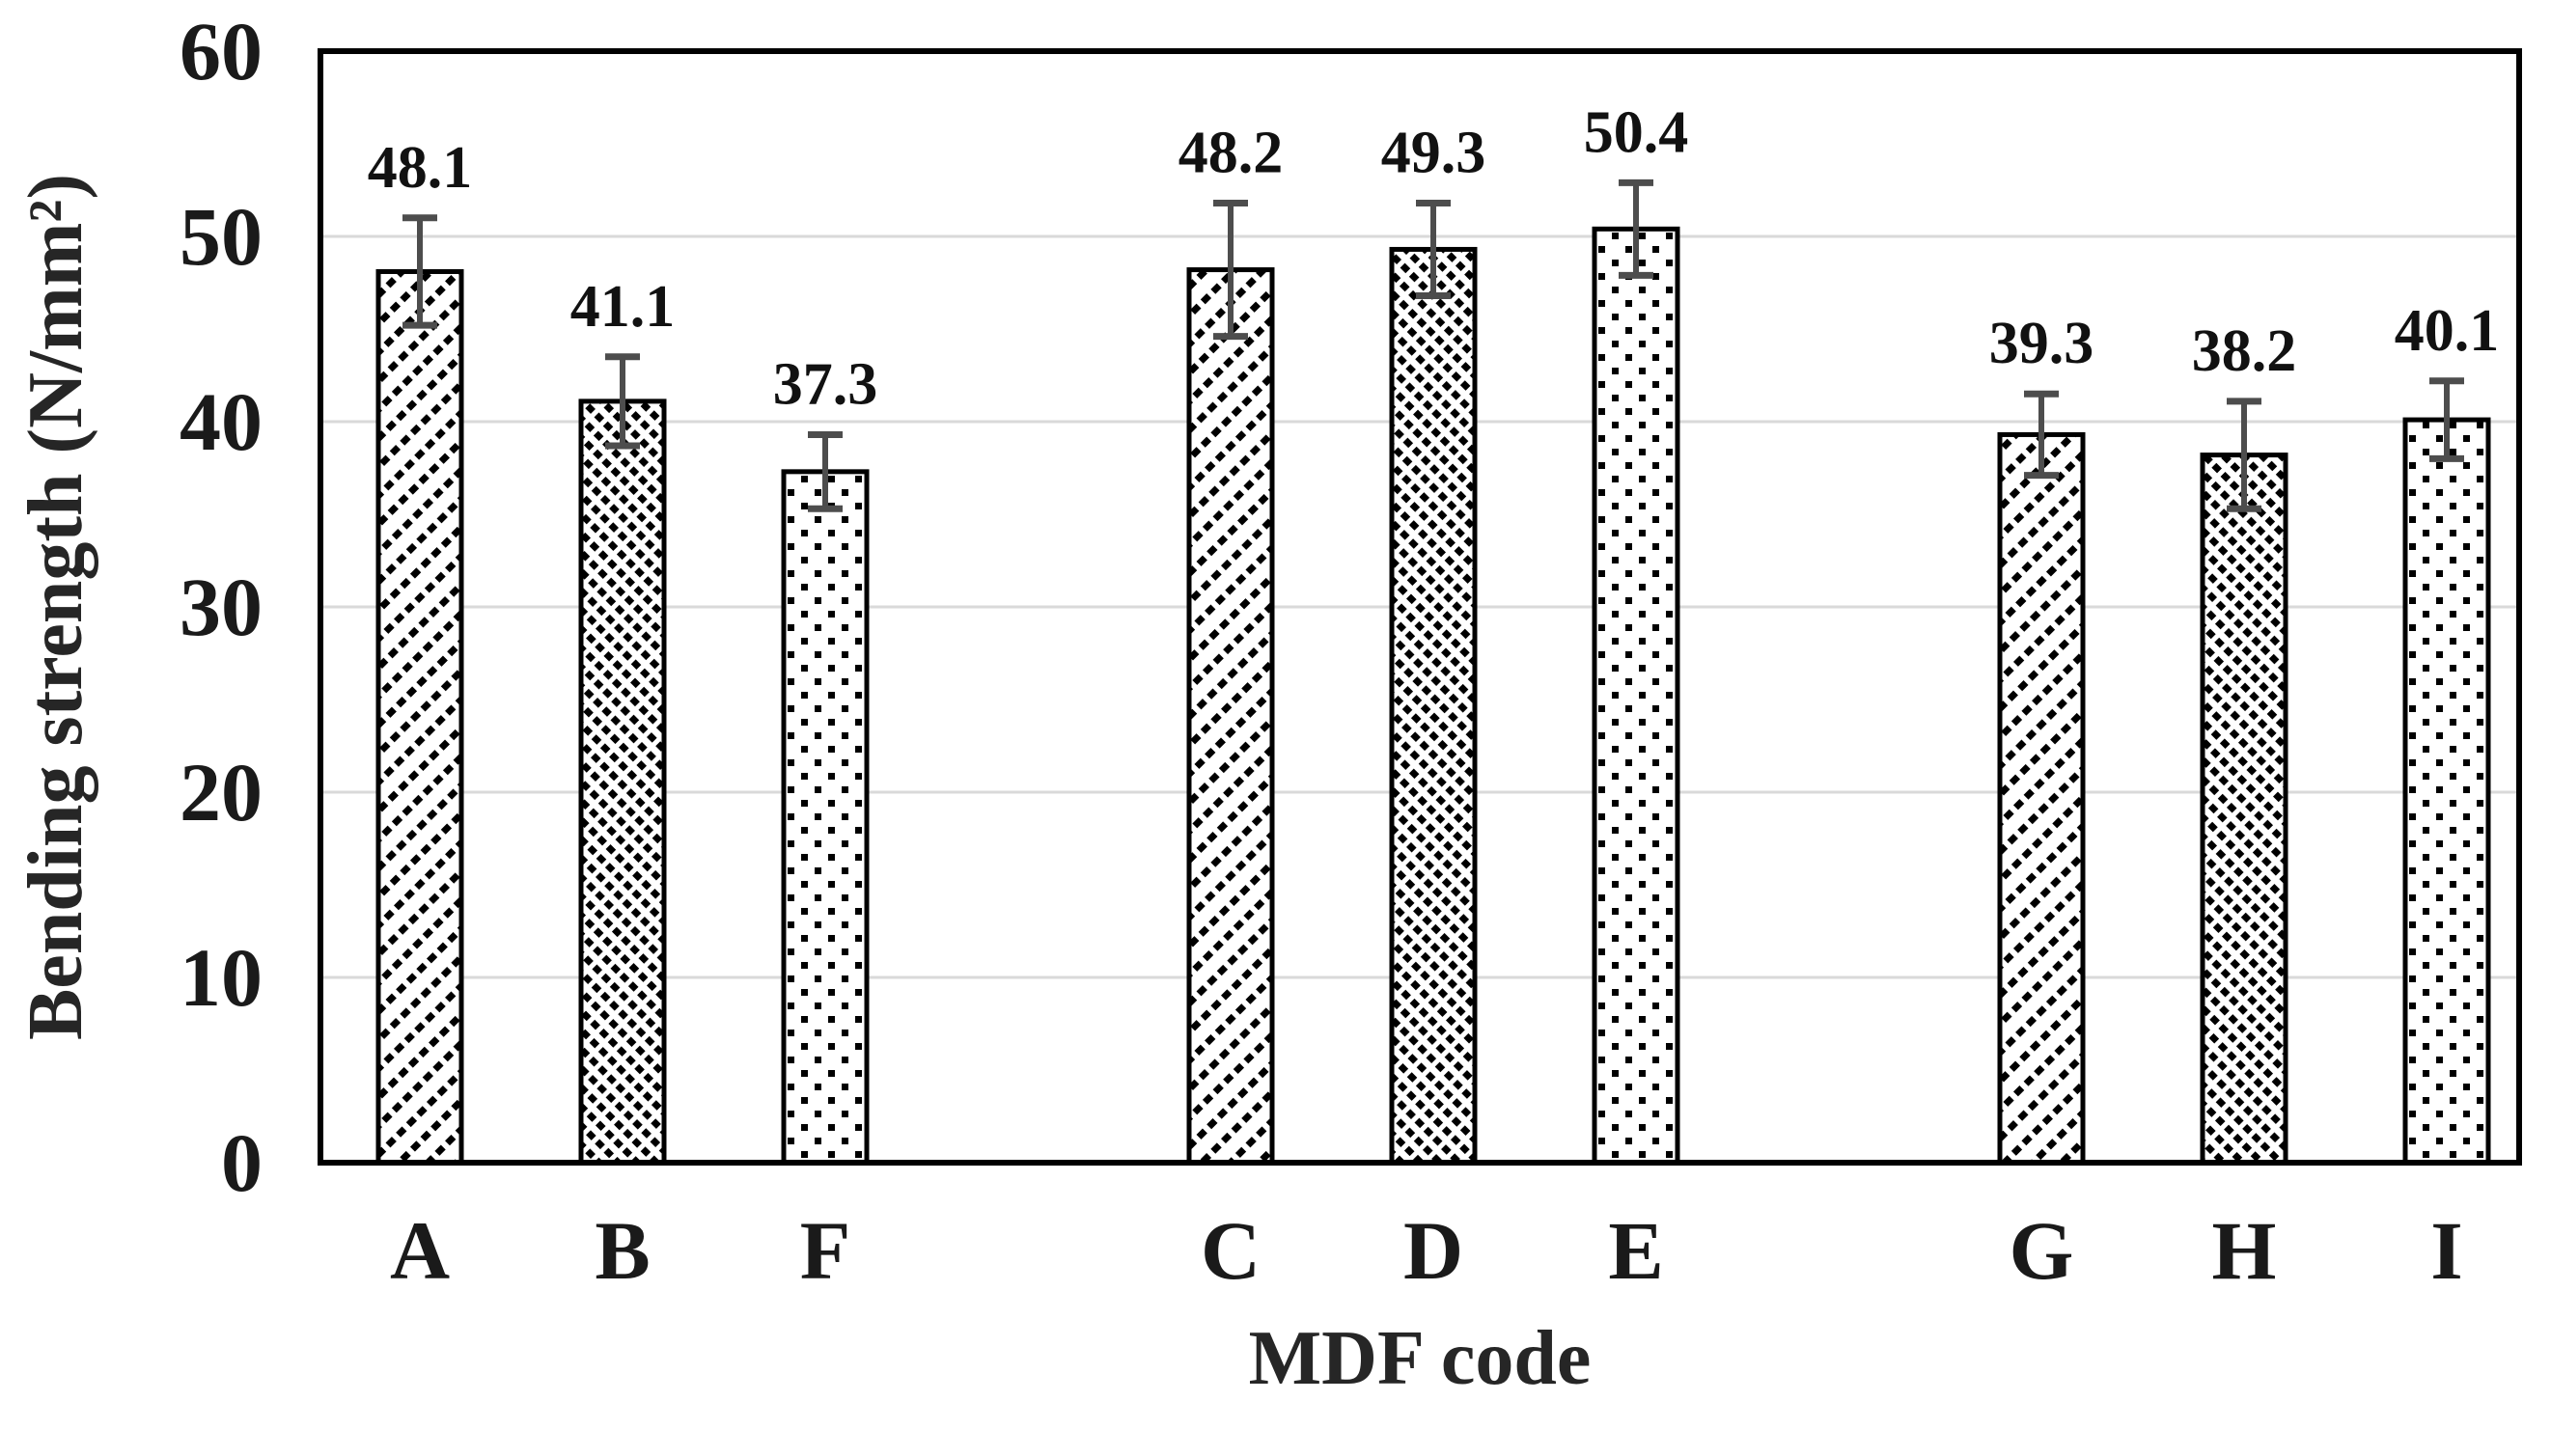 The width and height of the screenshot is (2551, 1456). What do you see at coordinates (2244, 455) in the screenshot?
I see `error-bar-H` at bounding box center [2244, 455].